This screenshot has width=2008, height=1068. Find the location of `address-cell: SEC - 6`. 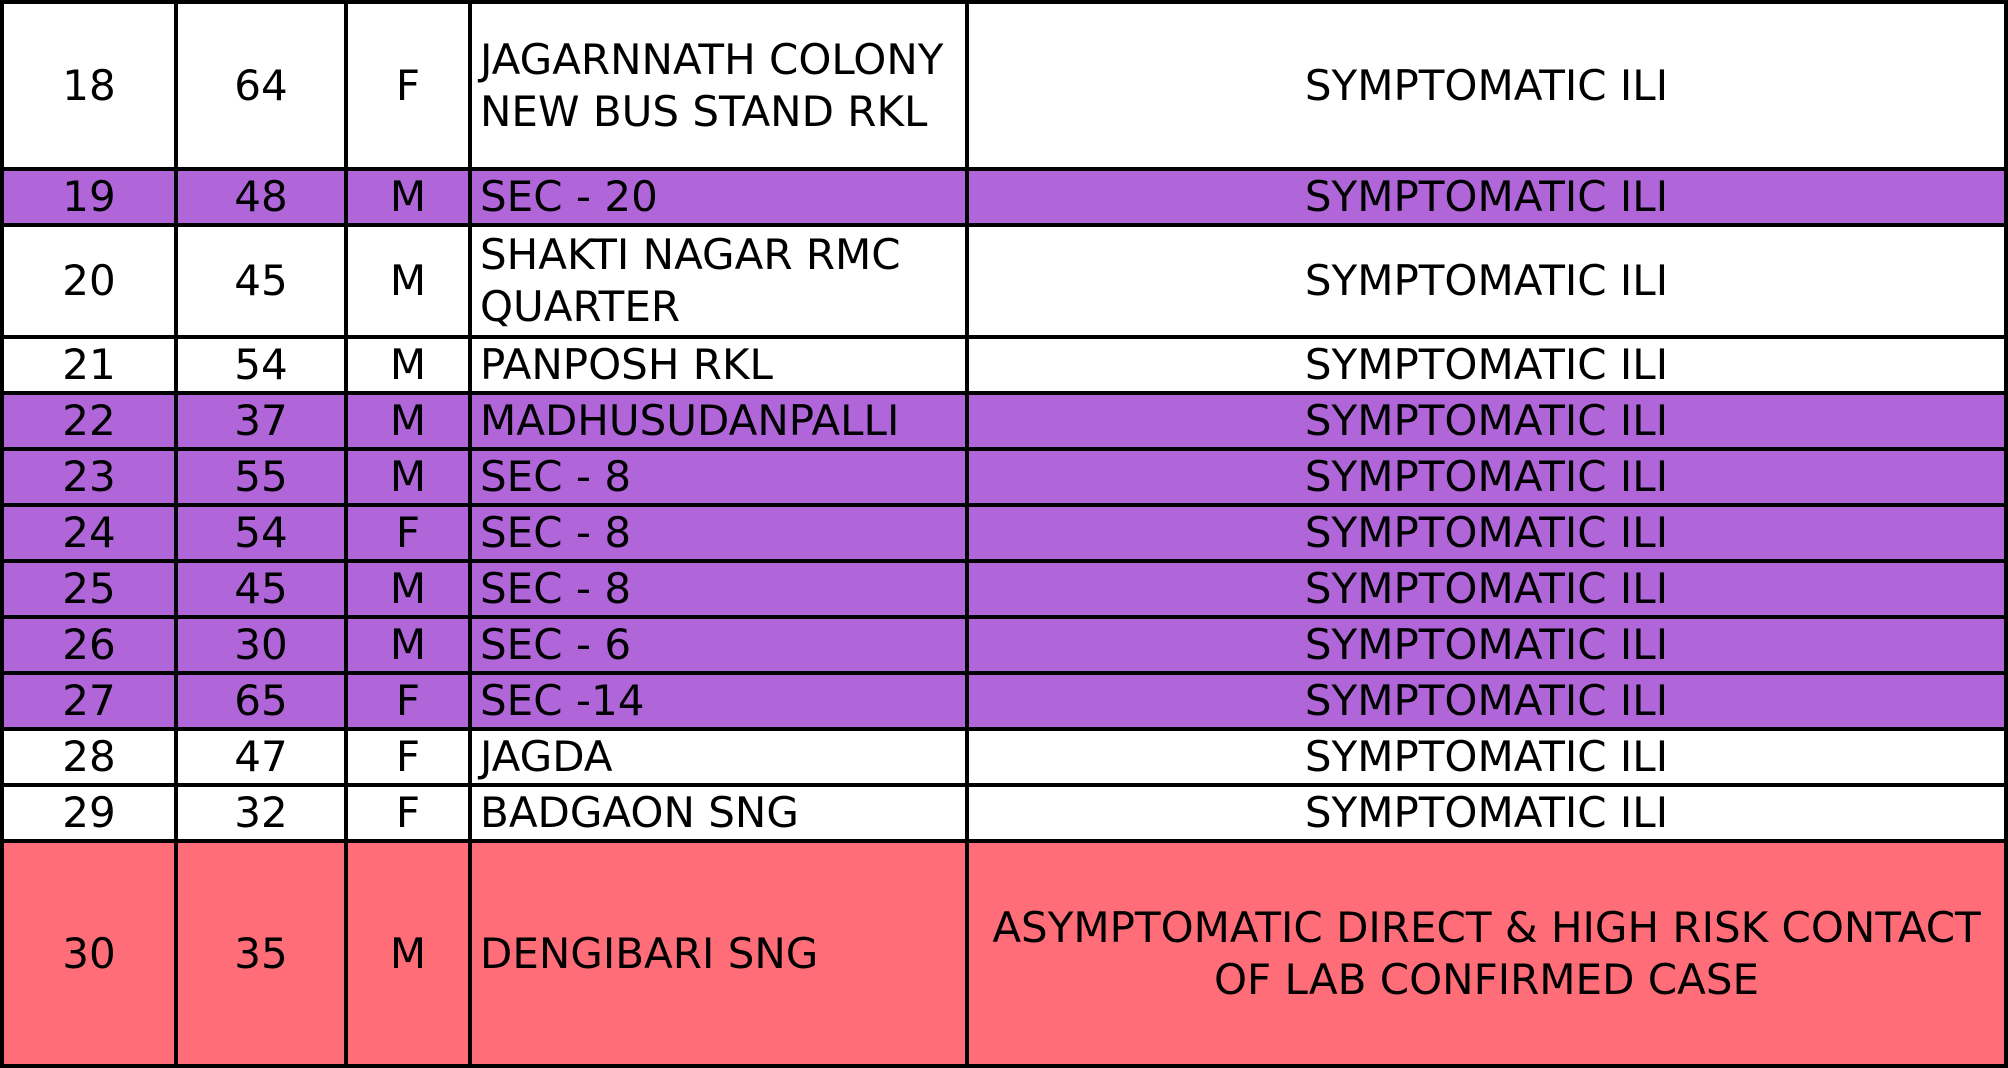

address-cell: SEC - 6 is located at coordinates (718, 645).